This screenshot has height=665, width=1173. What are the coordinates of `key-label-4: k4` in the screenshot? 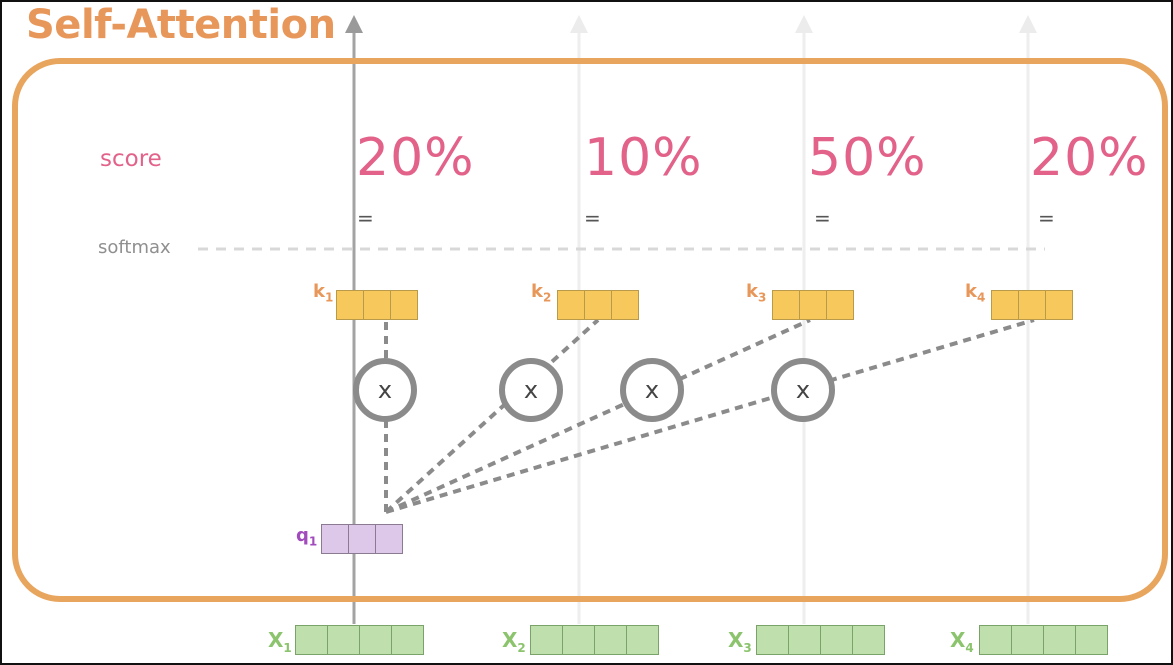 It's located at (975, 293).